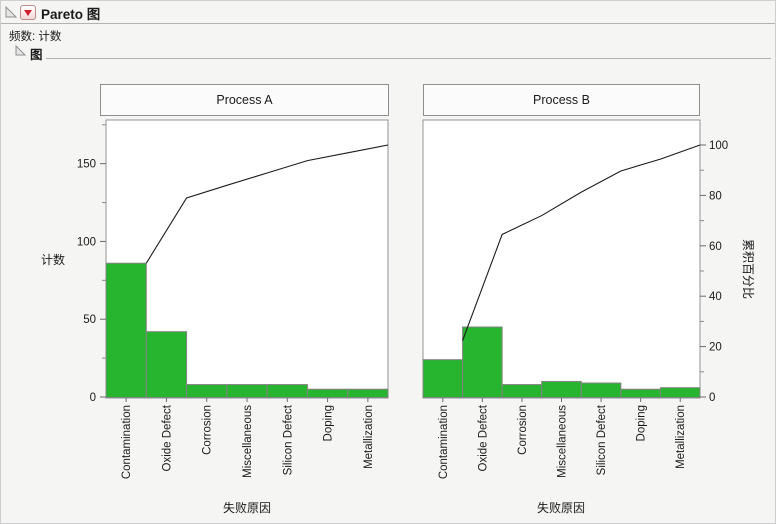  I want to click on y-axis-title-count: 计数, so click(52, 260).